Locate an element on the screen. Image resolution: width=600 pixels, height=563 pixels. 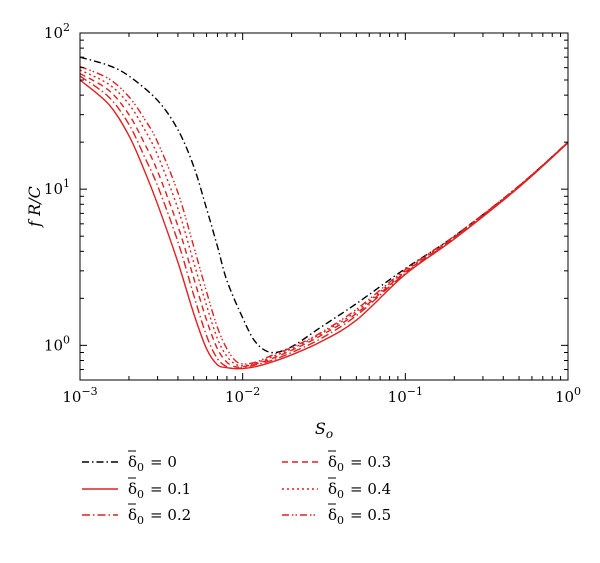
legend-item-2: δ0 = 0.2 is located at coordinates (136, 515).